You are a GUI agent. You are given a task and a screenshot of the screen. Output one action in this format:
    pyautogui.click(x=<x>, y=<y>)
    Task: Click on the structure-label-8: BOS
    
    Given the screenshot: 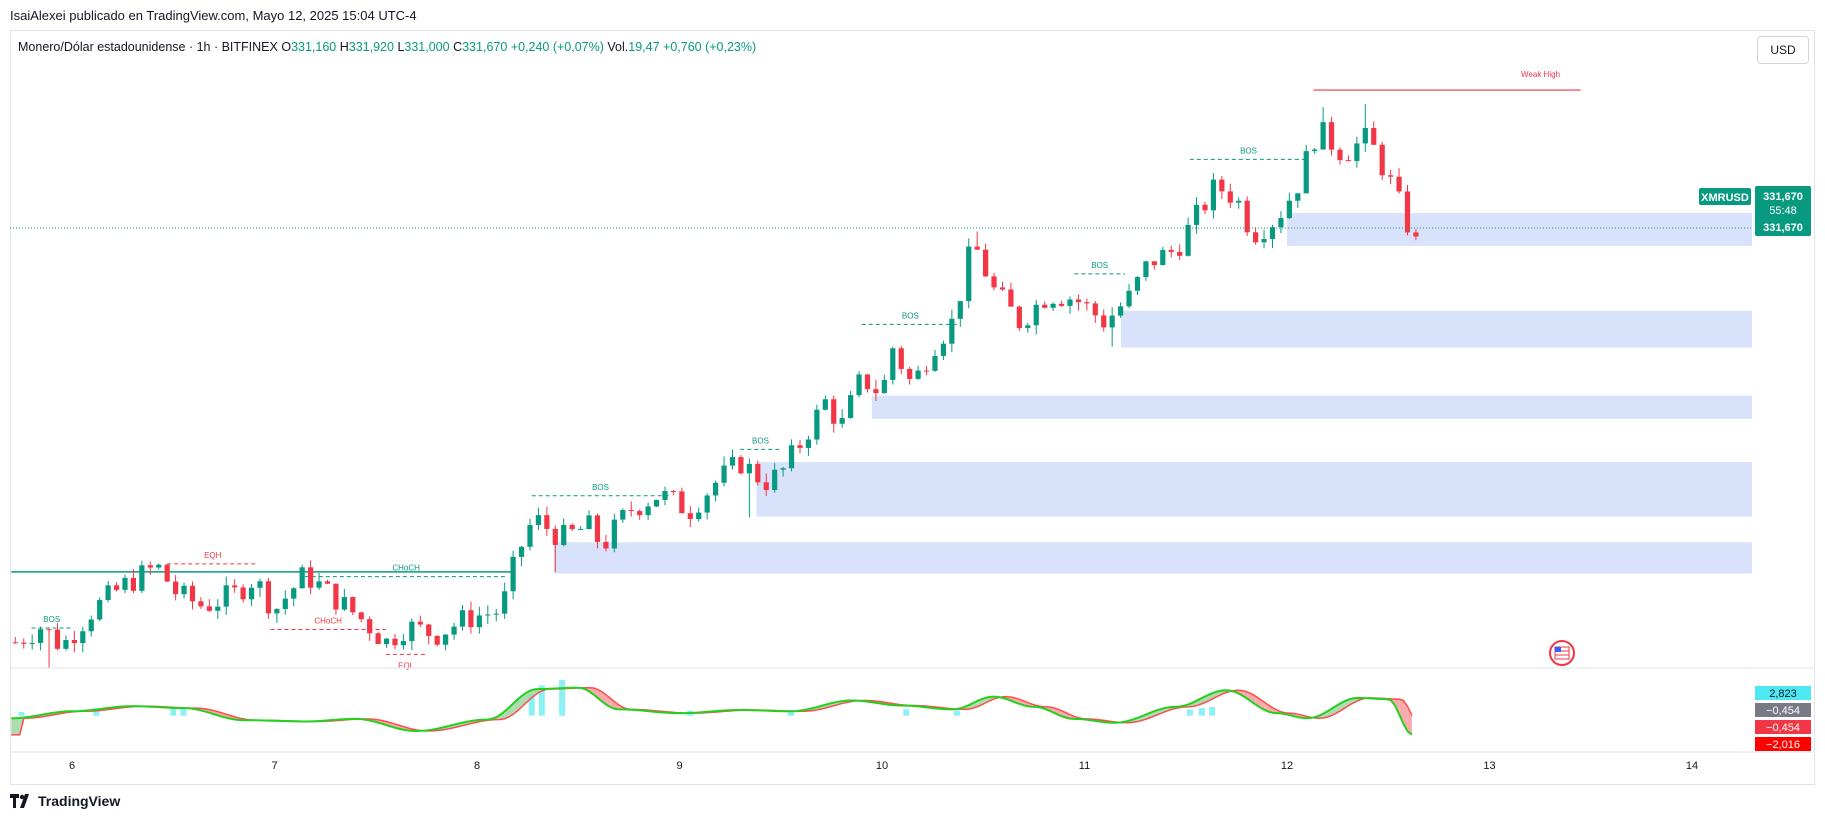 What is the action you would take?
    pyautogui.click(x=1099, y=265)
    